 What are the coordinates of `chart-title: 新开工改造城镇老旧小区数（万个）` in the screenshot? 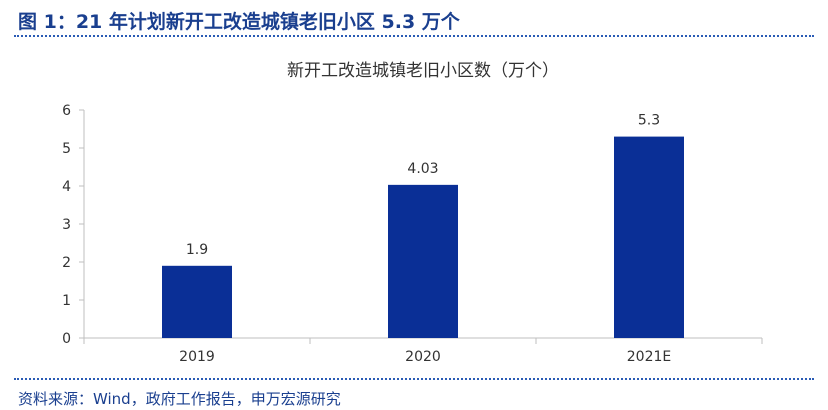 It's located at (423, 71).